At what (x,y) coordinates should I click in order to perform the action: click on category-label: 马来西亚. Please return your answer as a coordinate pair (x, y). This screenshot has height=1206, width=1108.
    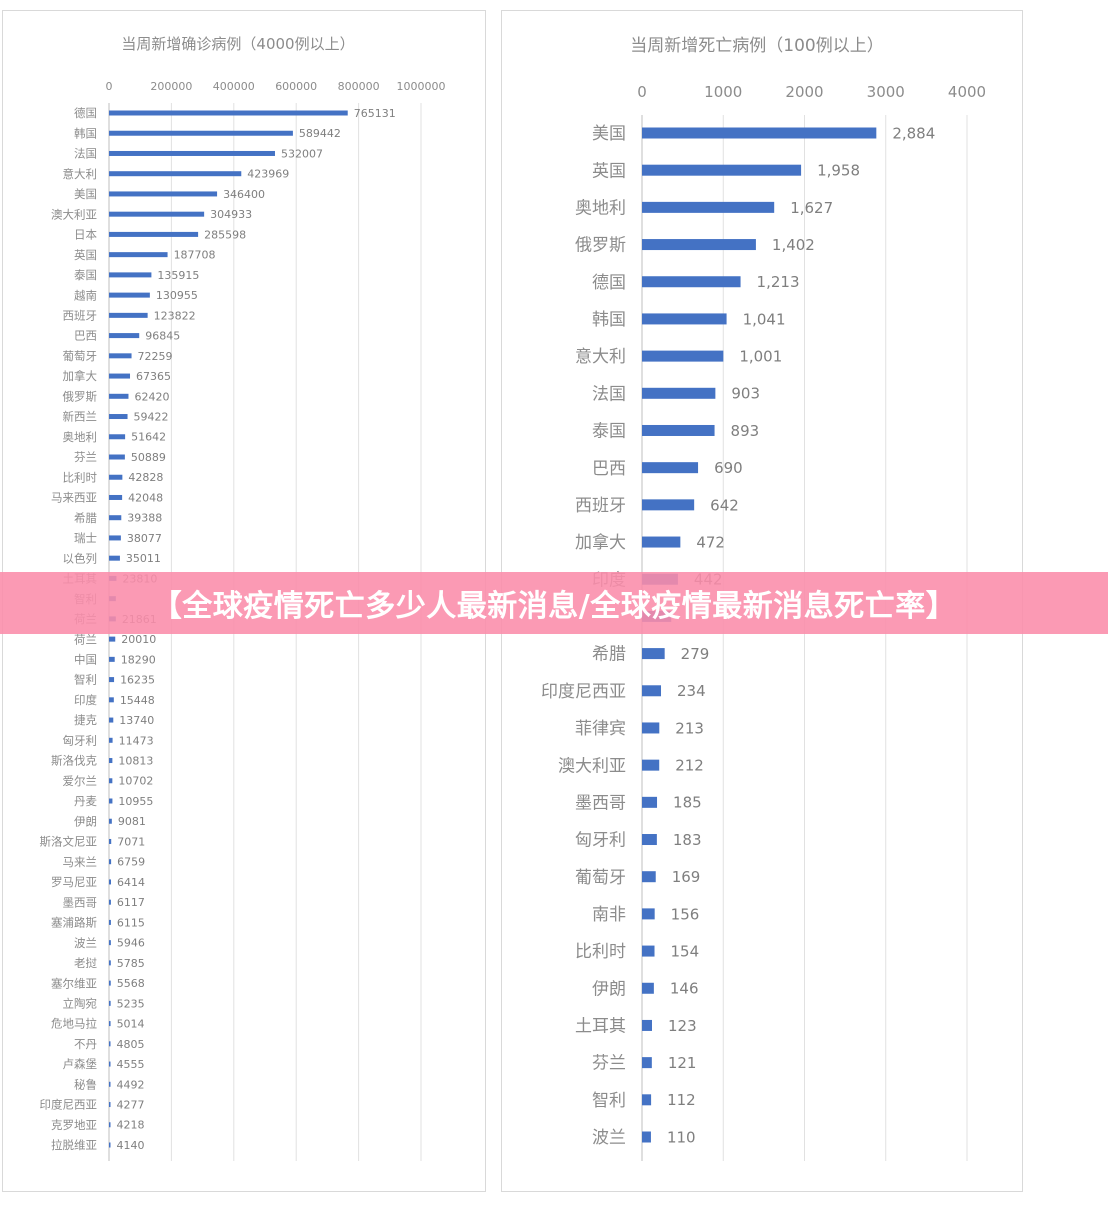
    Looking at the image, I should click on (74, 498).